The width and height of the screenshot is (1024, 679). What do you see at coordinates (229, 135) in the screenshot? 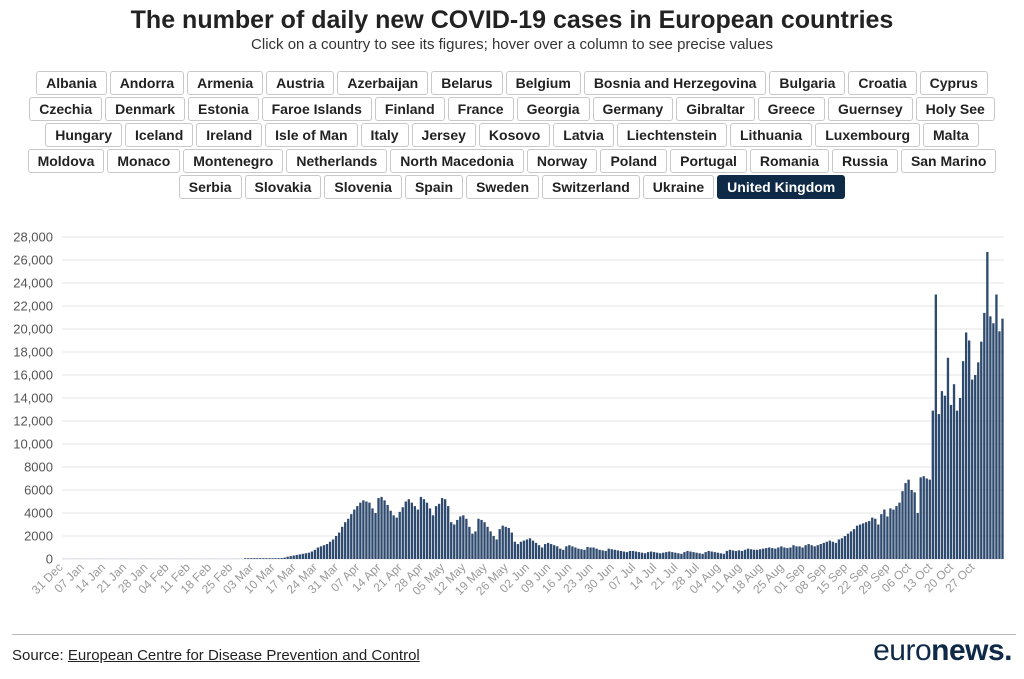
I see `country-button-ireland: Ireland` at bounding box center [229, 135].